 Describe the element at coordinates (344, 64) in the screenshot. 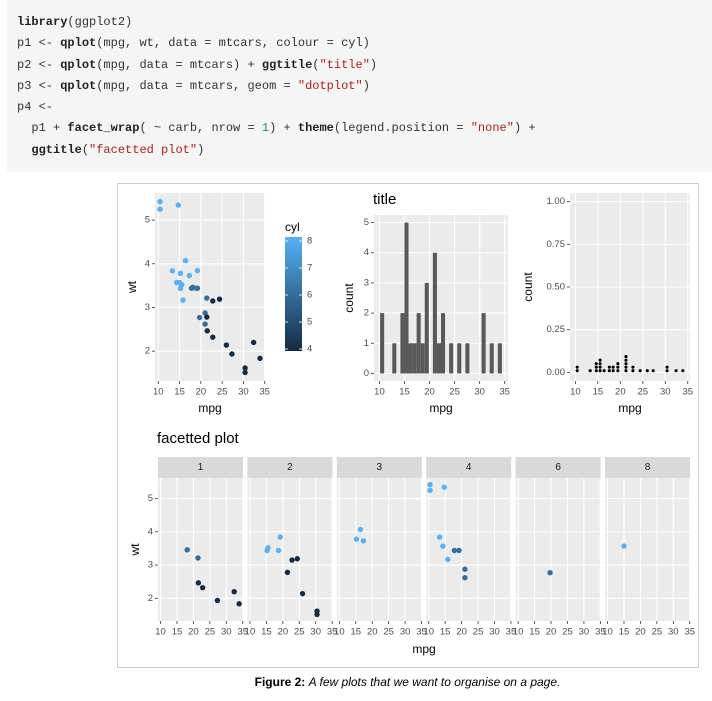

I see `code-token: "title"` at that location.